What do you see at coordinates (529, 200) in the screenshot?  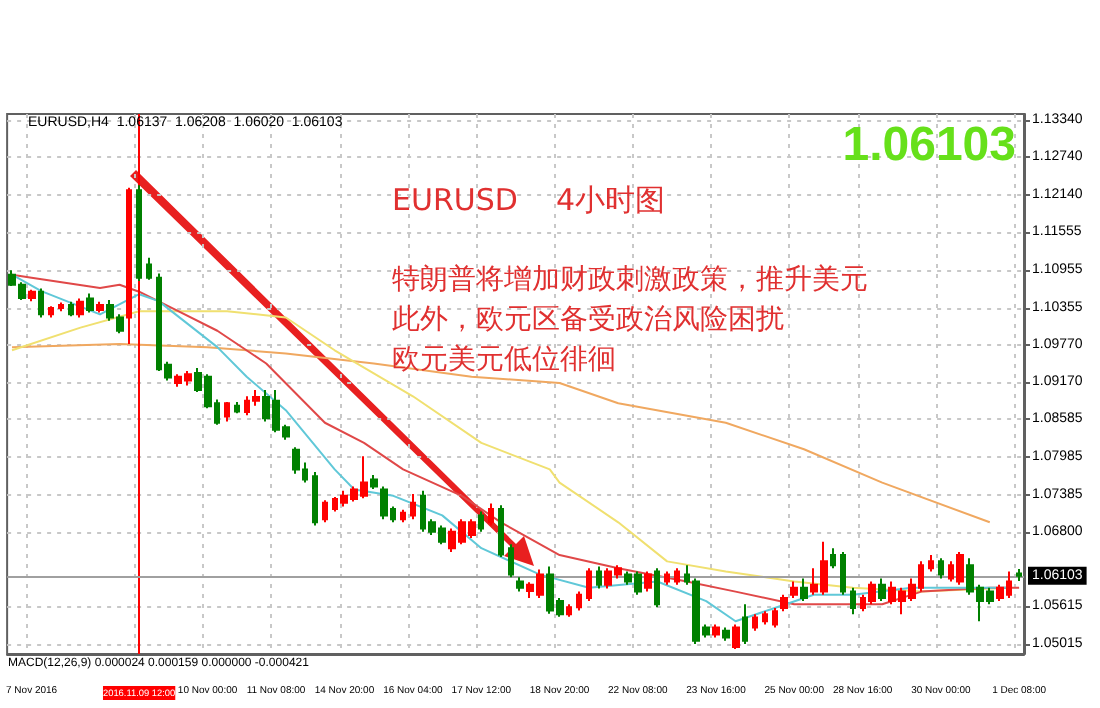 I see `annotation: EURUSD 4小时图` at bounding box center [529, 200].